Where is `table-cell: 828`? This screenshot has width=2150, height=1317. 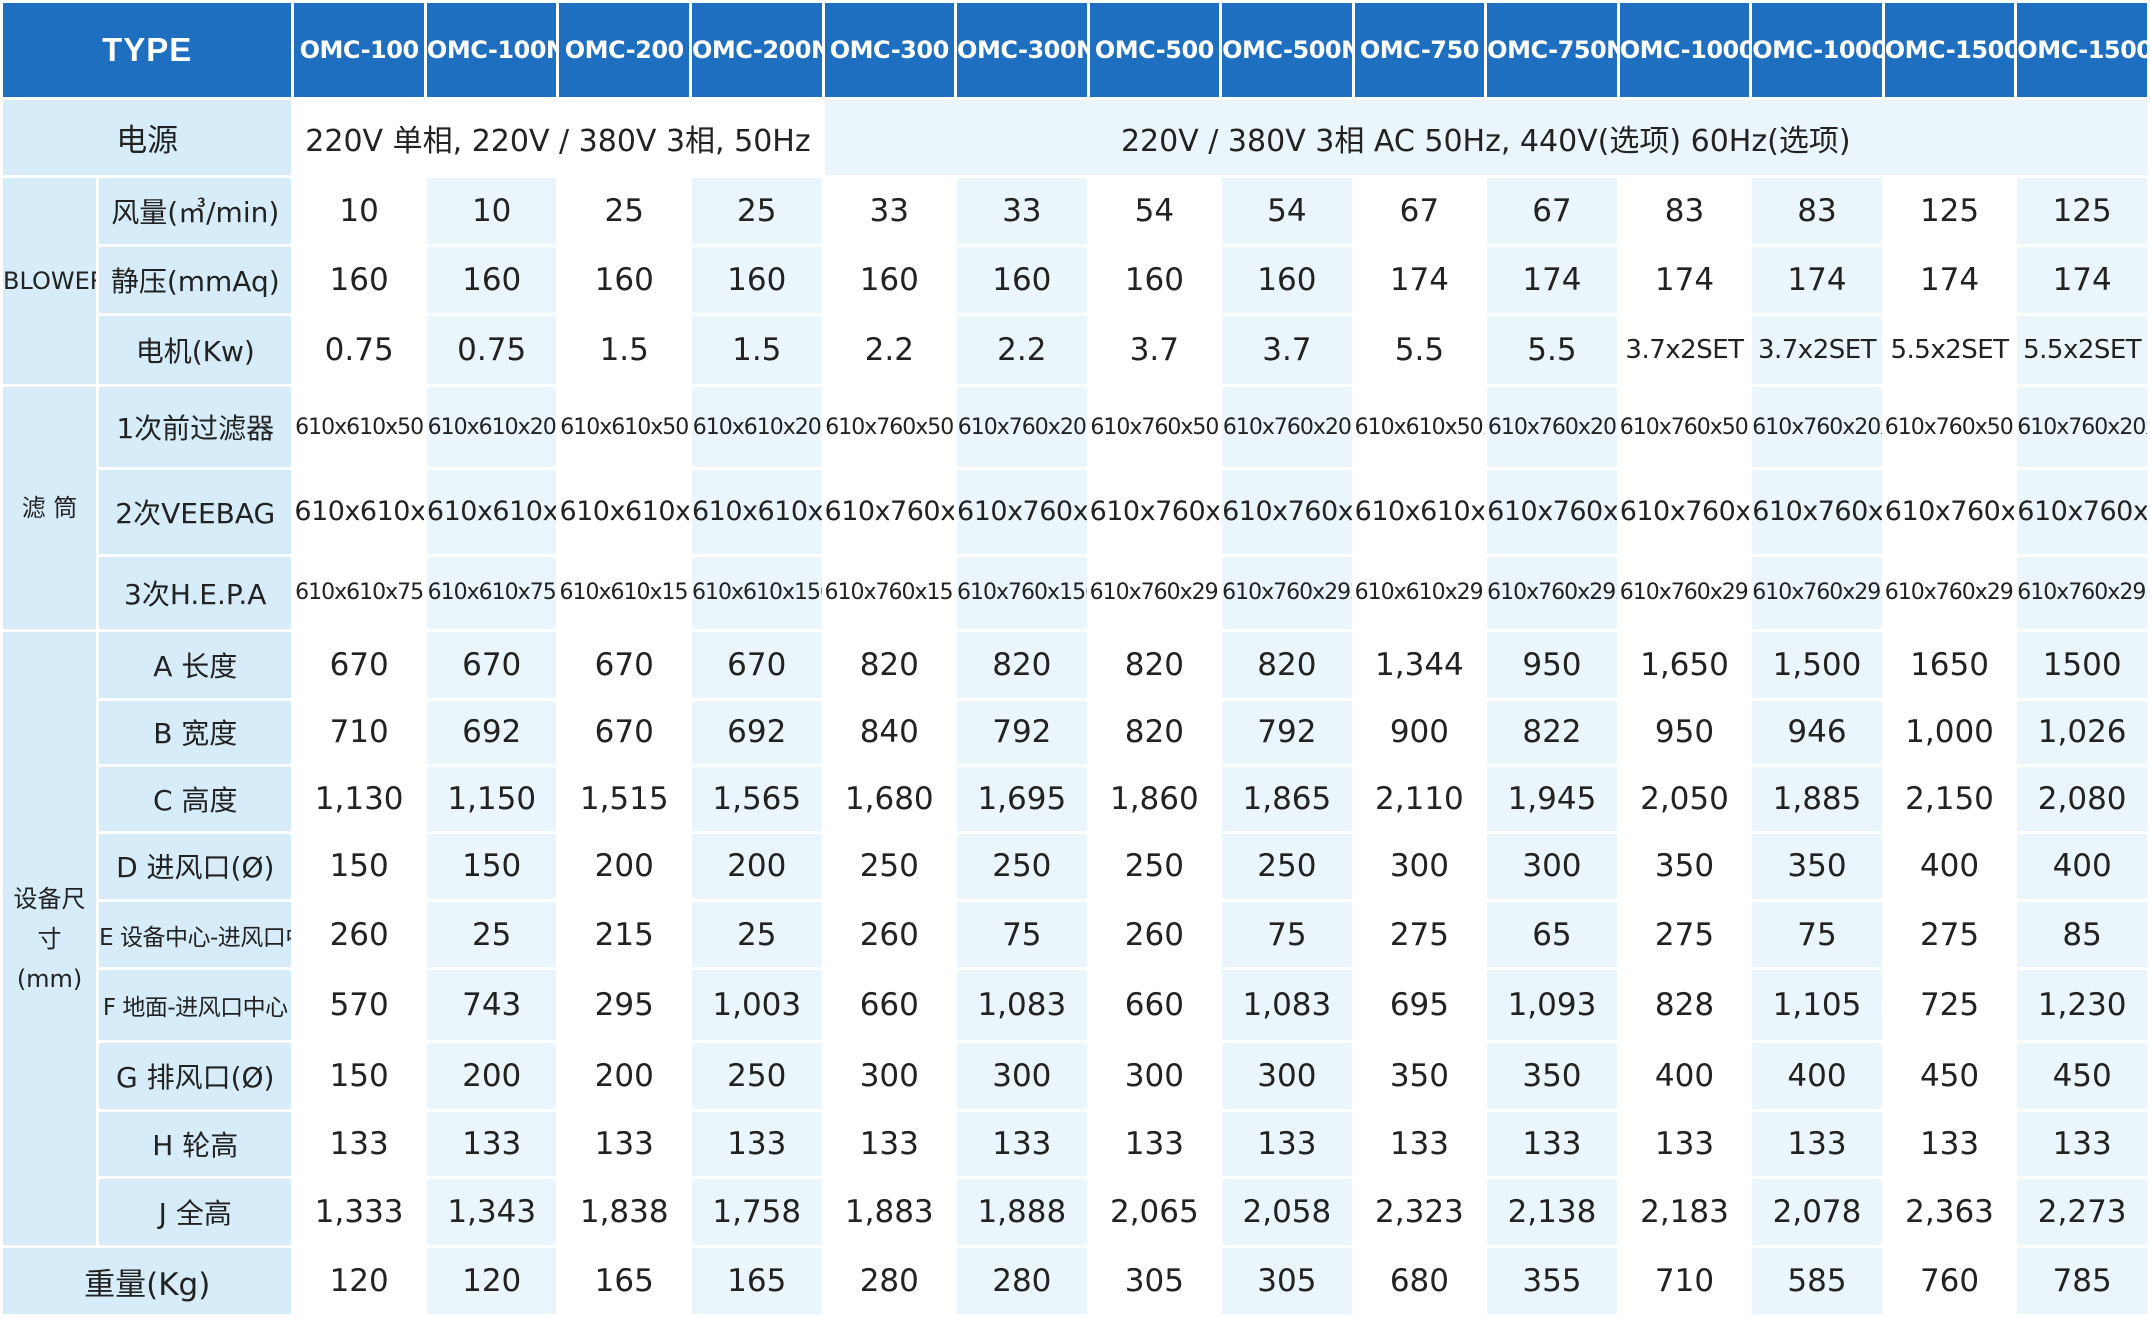
table-cell: 828 is located at coordinates (1684, 1005).